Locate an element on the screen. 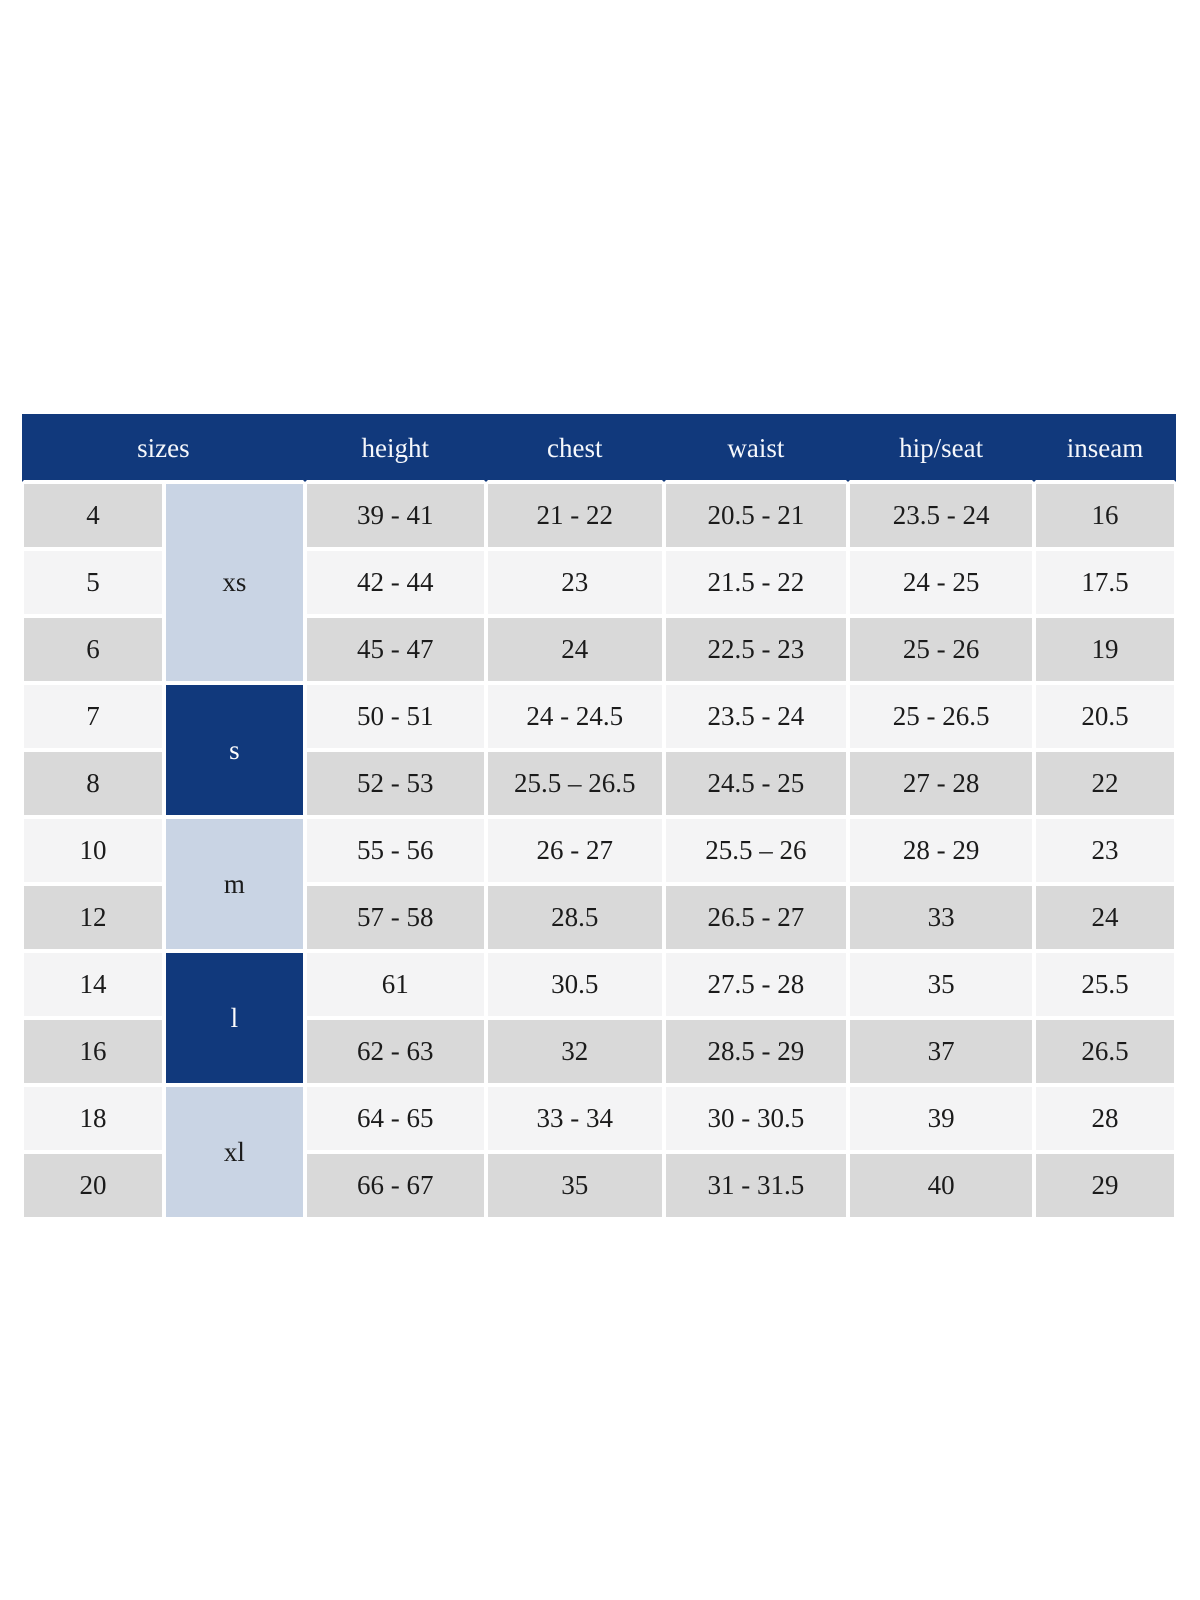 The width and height of the screenshot is (1200, 1600). chest-cell: 33 - 34 is located at coordinates (574, 1118).